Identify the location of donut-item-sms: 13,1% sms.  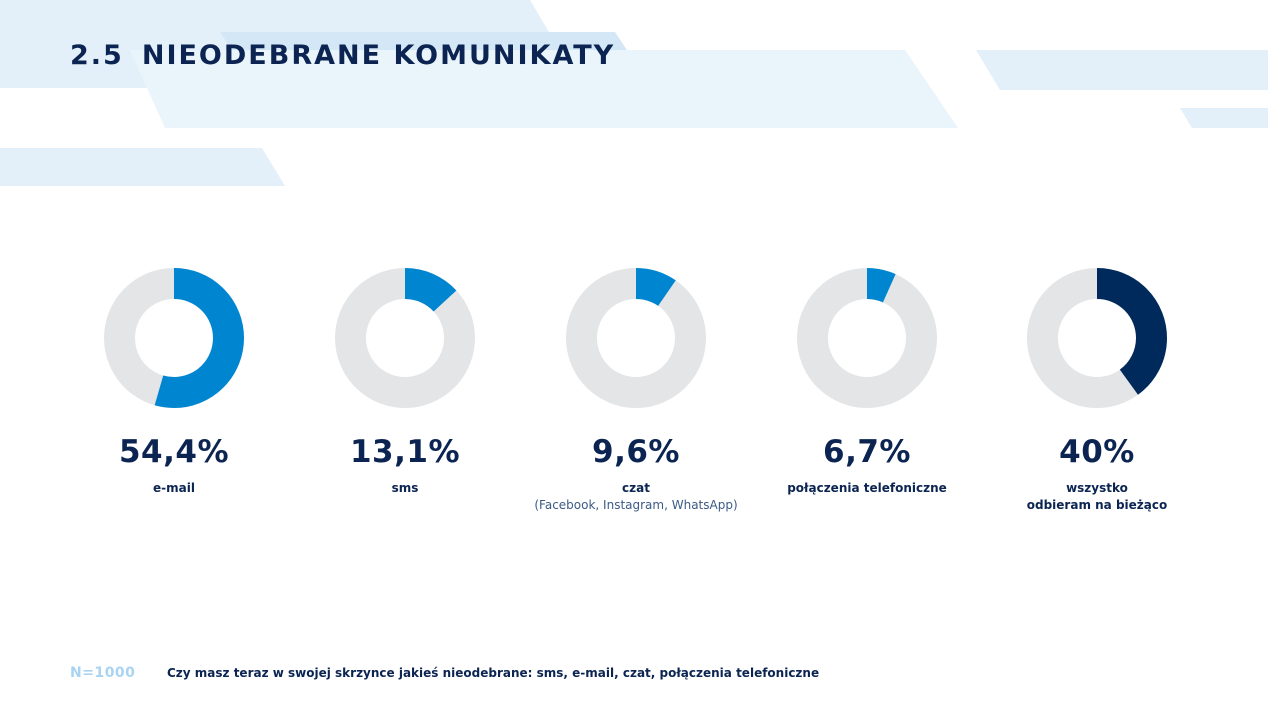
(405, 382).